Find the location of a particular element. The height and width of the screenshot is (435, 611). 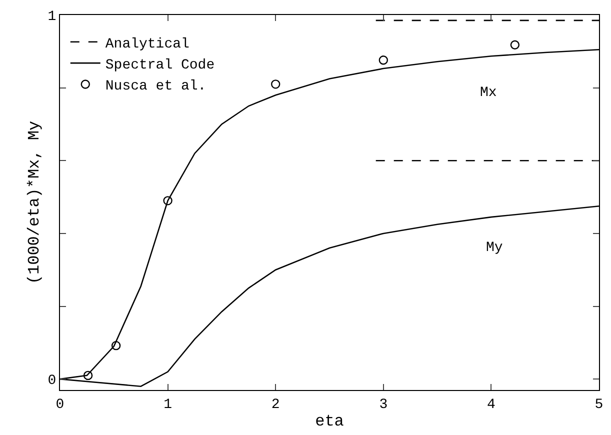

x-tick-label: 1 is located at coordinates (168, 404).